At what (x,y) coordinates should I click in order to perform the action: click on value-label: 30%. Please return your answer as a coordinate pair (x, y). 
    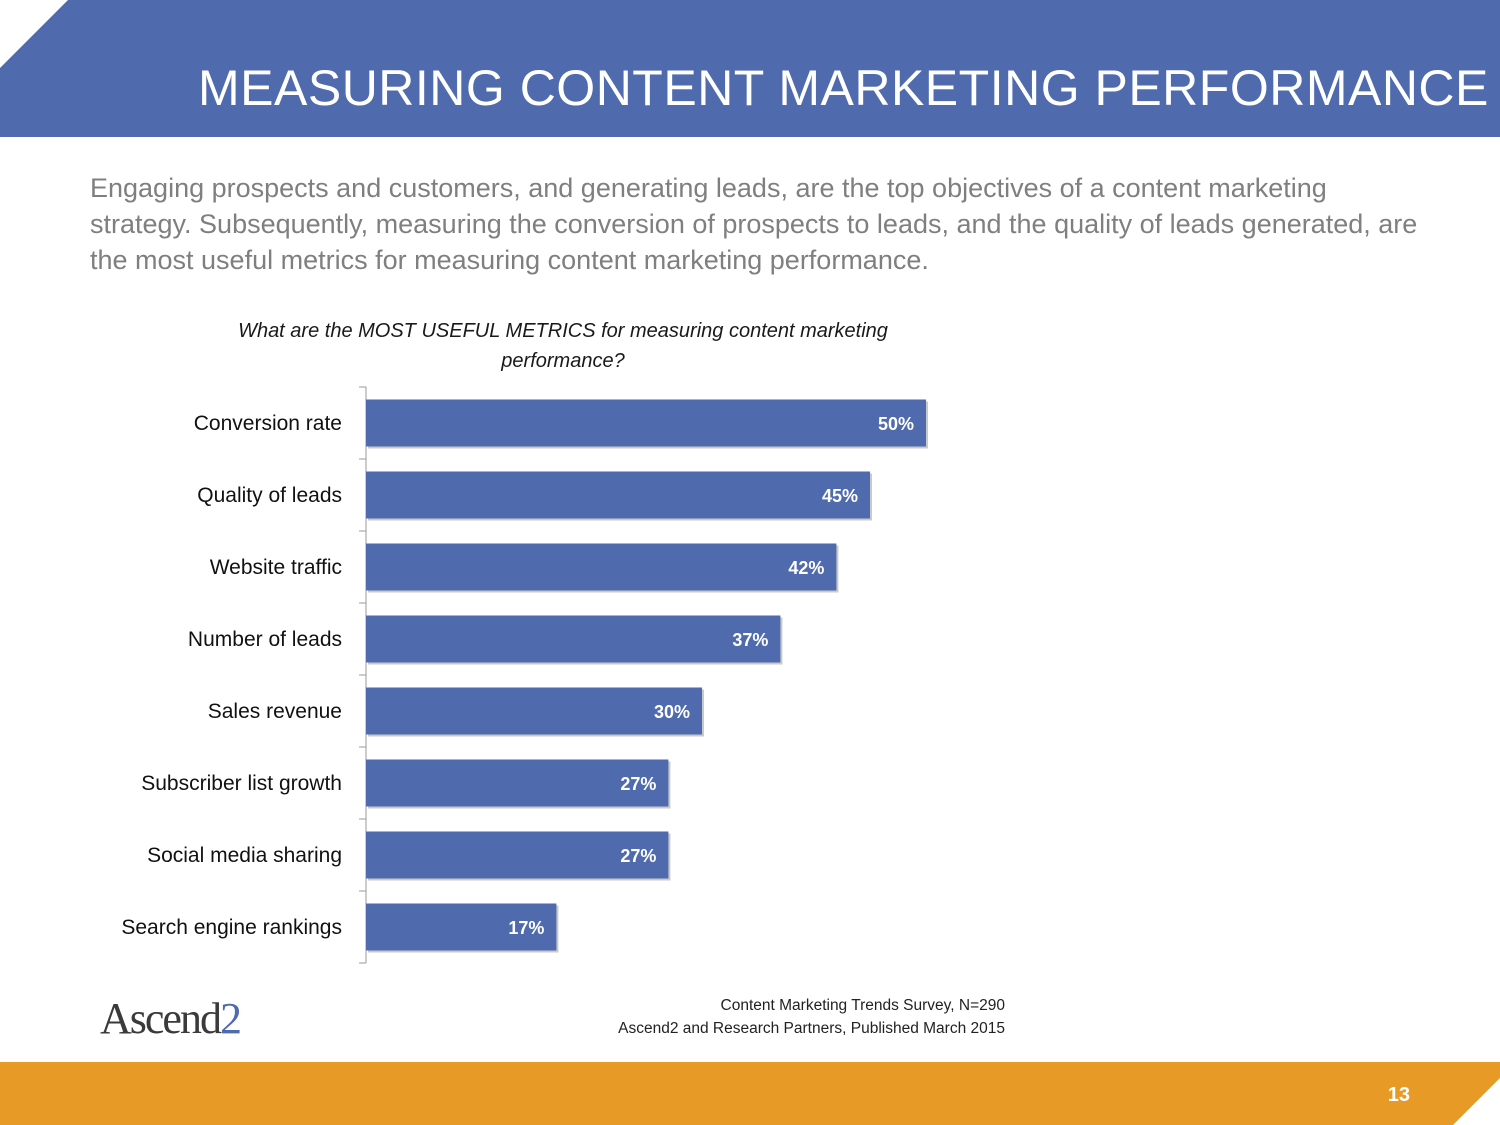
    Looking at the image, I should click on (672, 712).